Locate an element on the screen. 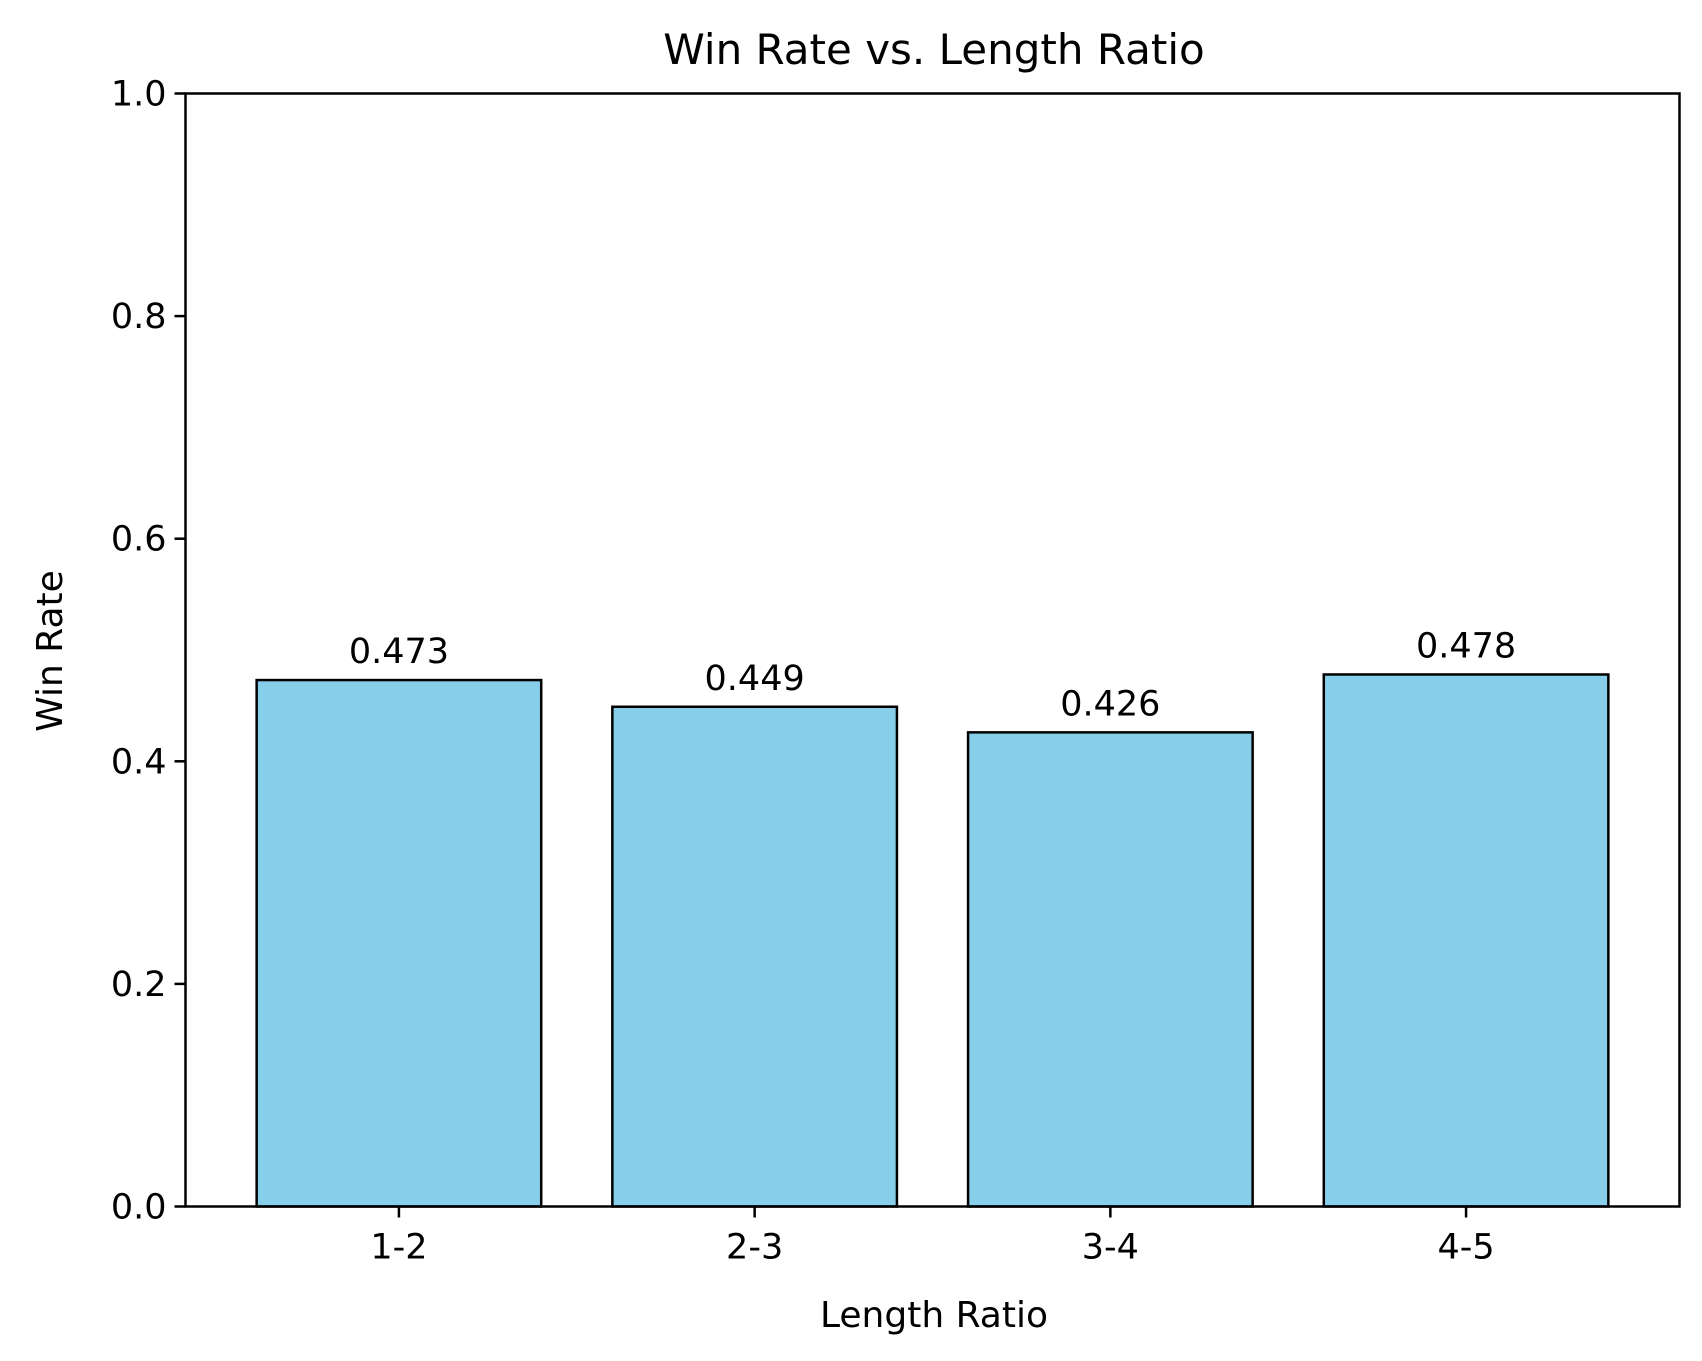  bar-value-label: 0.473 is located at coordinates (399, 652).